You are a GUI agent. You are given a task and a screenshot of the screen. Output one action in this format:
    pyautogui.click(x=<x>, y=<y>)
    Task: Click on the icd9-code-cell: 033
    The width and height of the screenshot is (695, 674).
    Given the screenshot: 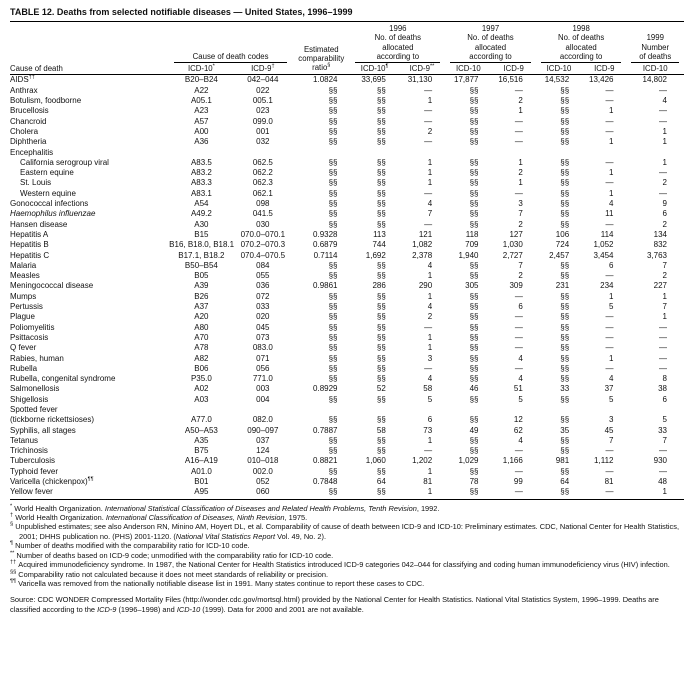 What is the action you would take?
    pyautogui.click(x=263, y=307)
    